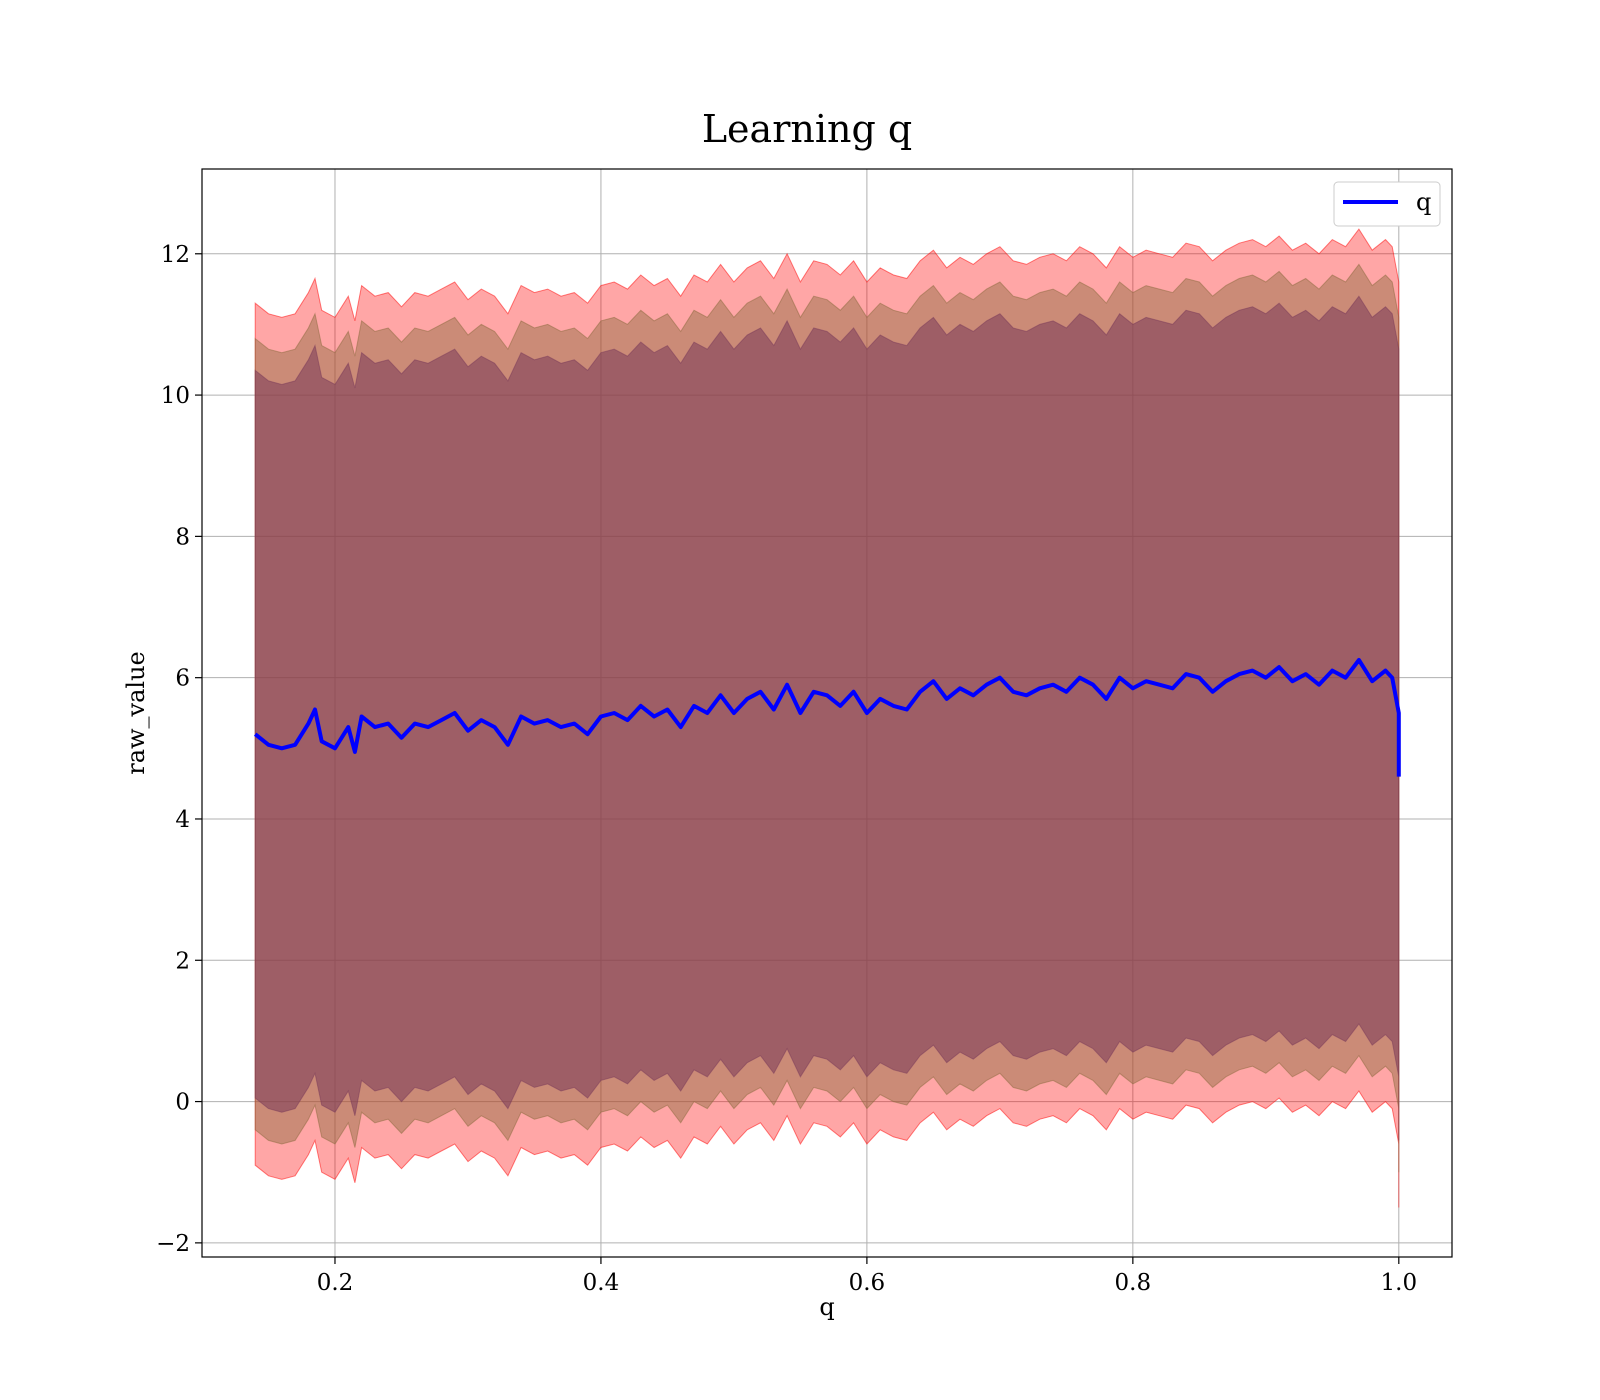 The width and height of the screenshot is (1600, 1400). Describe the element at coordinates (182, 820) in the screenshot. I see `y-tick-label: 4` at that location.